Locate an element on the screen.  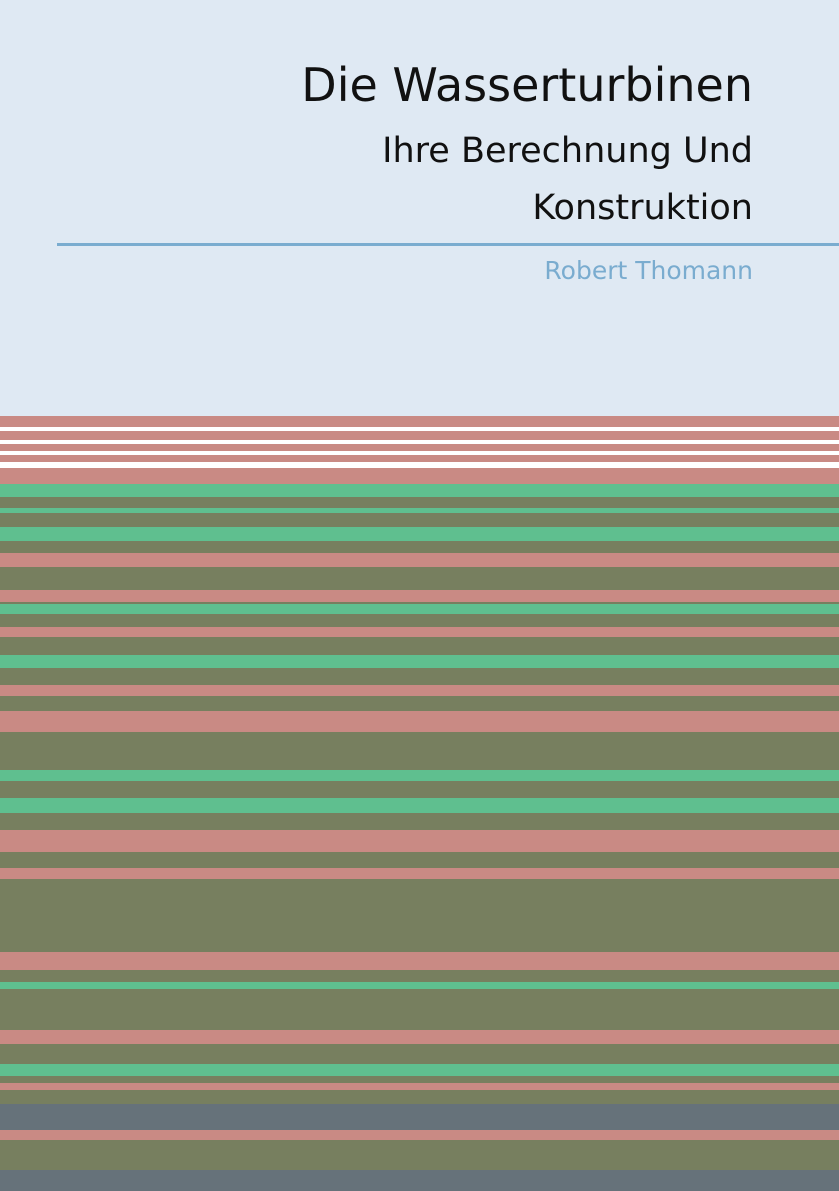
divider is located at coordinates (448, 244).